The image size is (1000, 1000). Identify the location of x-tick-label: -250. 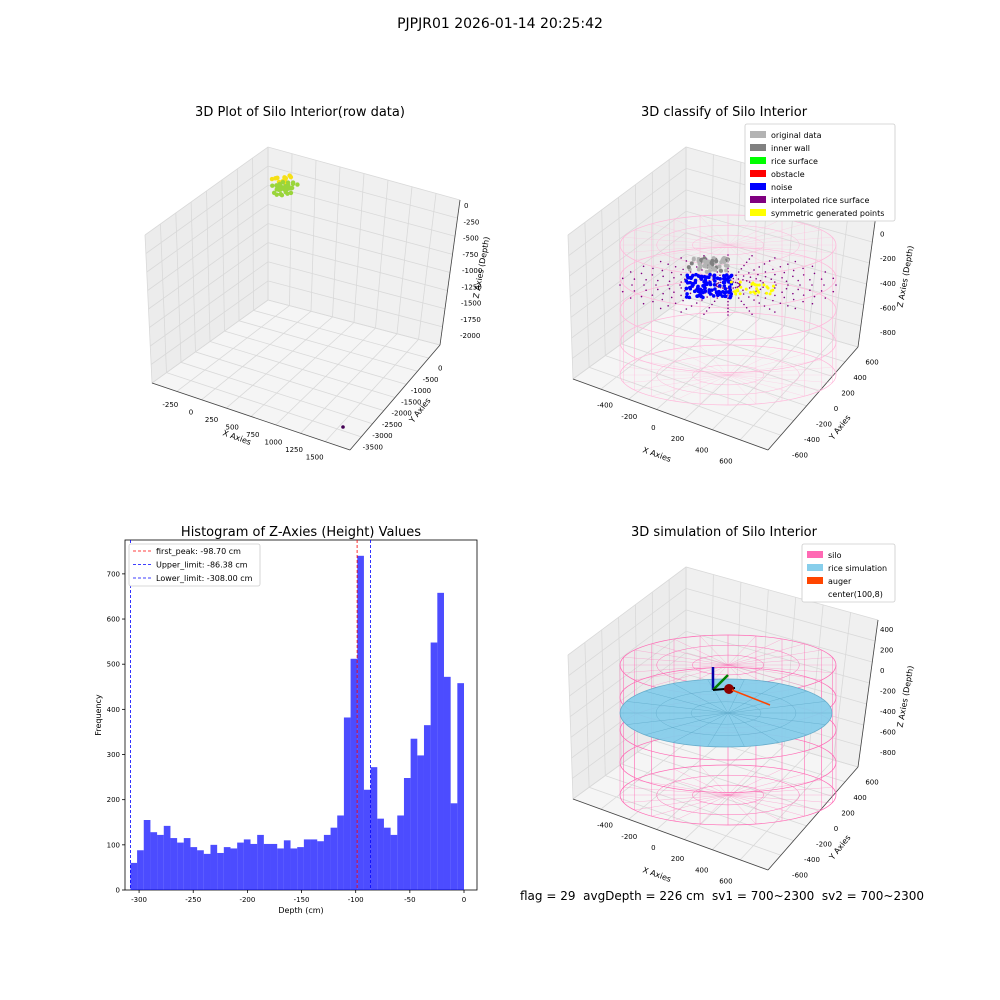
(193, 900).